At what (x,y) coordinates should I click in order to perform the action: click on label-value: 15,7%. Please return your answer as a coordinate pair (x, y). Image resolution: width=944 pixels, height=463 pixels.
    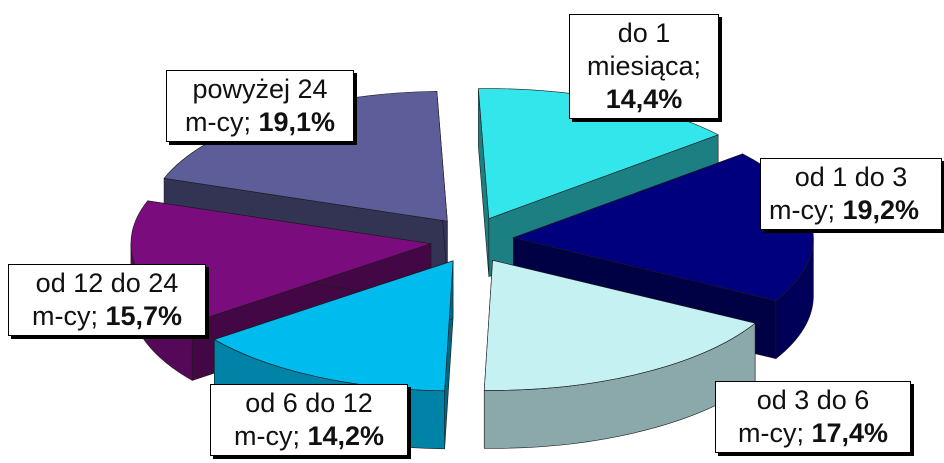
    Looking at the image, I should click on (144, 316).